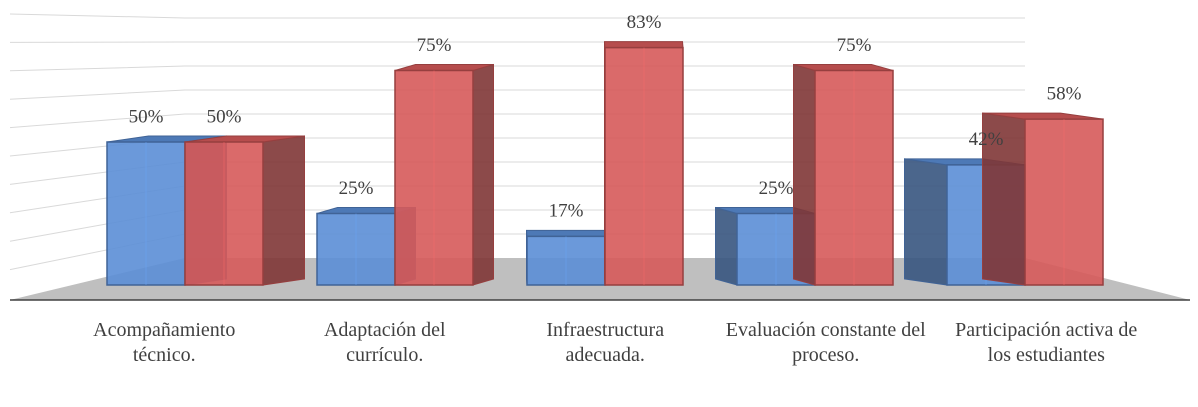 This screenshot has height=407, width=1198. What do you see at coordinates (384, 342) in the screenshot?
I see `x-tick-label: Adaptación del currículo.` at bounding box center [384, 342].